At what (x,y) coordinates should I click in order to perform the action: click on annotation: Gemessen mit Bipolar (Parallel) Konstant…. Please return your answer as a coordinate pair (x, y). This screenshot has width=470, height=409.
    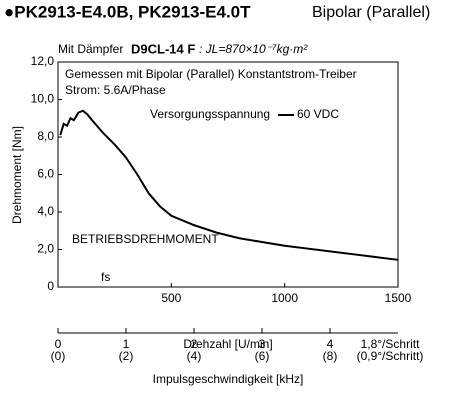
    Looking at the image, I should click on (211, 74).